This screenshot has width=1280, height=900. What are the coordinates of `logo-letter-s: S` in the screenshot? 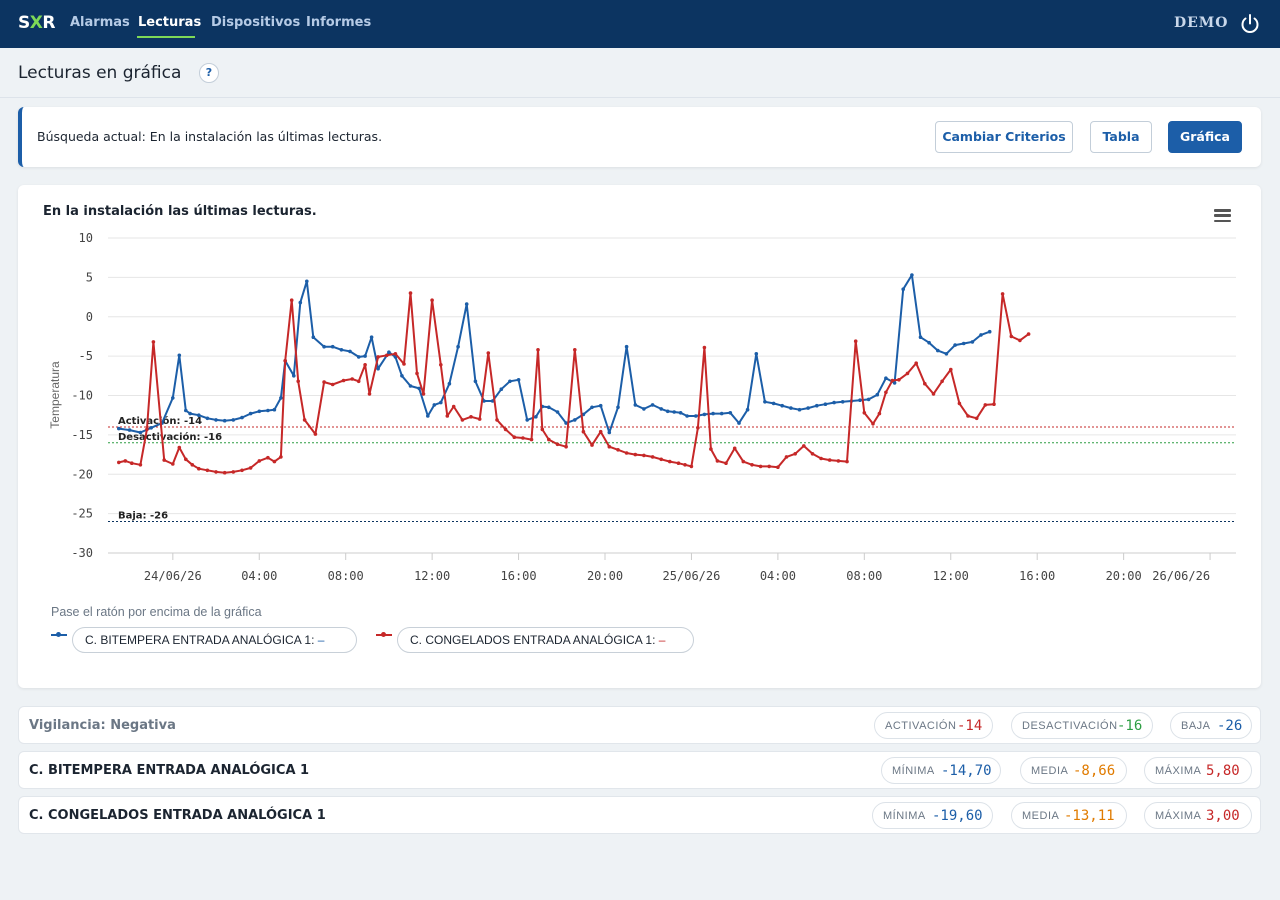 It's located at (24, 23).